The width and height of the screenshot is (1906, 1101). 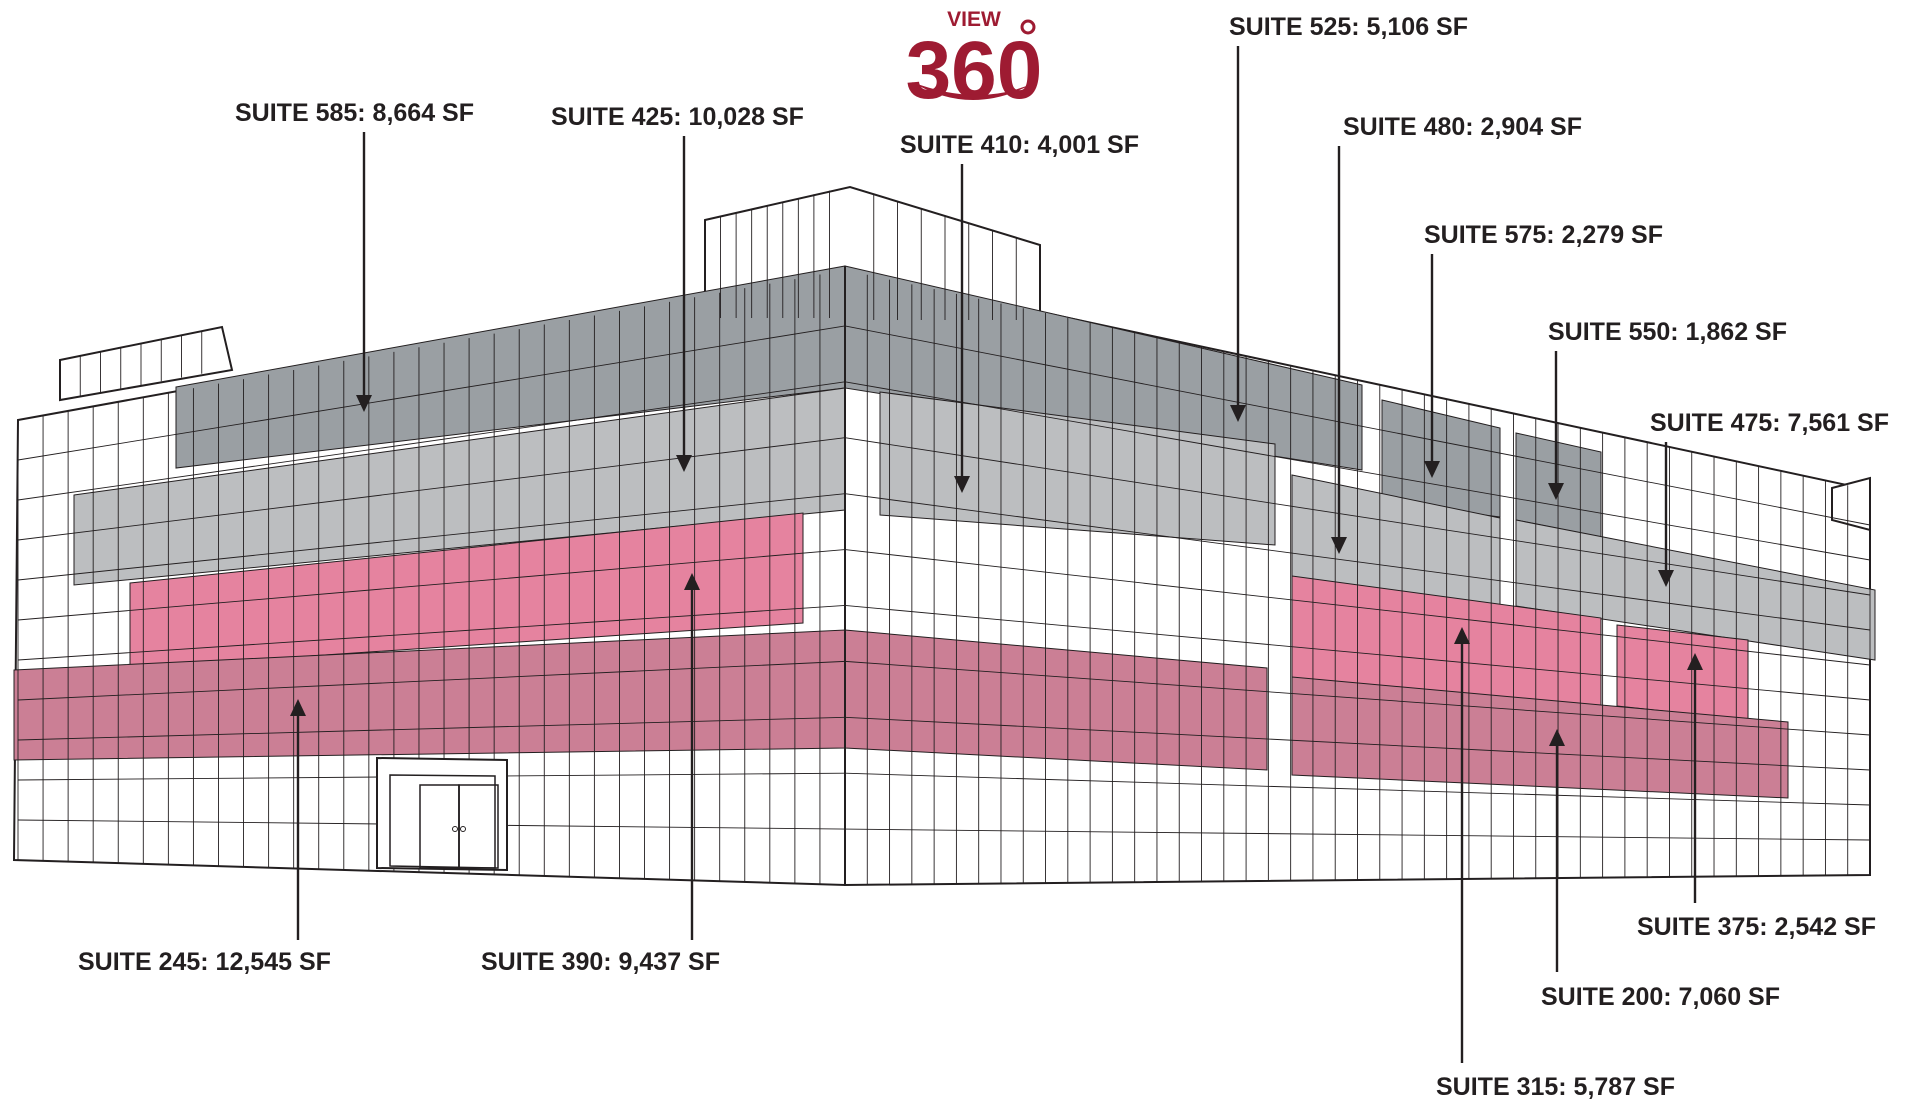 I want to click on badge-360-text: 360, so click(x=974, y=70).